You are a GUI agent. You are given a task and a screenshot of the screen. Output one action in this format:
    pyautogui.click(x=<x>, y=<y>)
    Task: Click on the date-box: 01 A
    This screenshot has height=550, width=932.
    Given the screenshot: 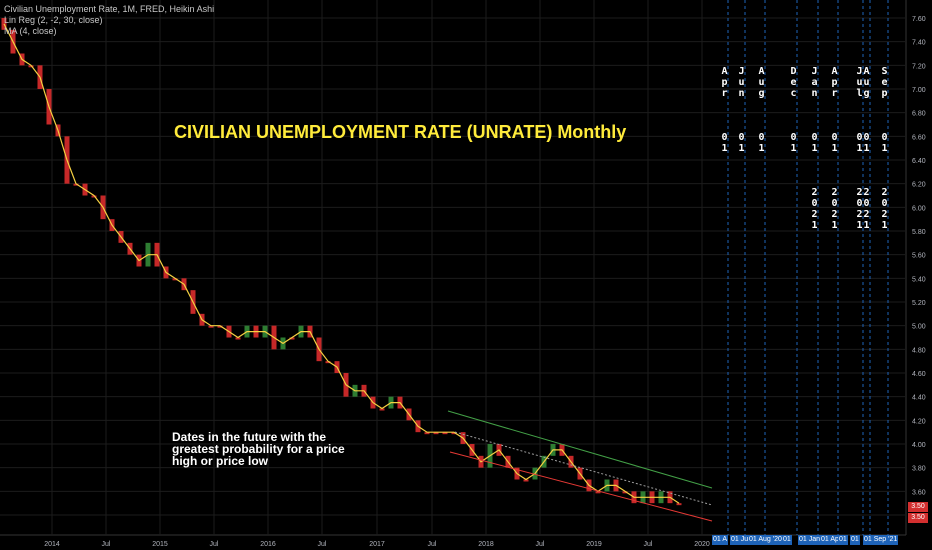 What is the action you would take?
    pyautogui.click(x=720, y=540)
    